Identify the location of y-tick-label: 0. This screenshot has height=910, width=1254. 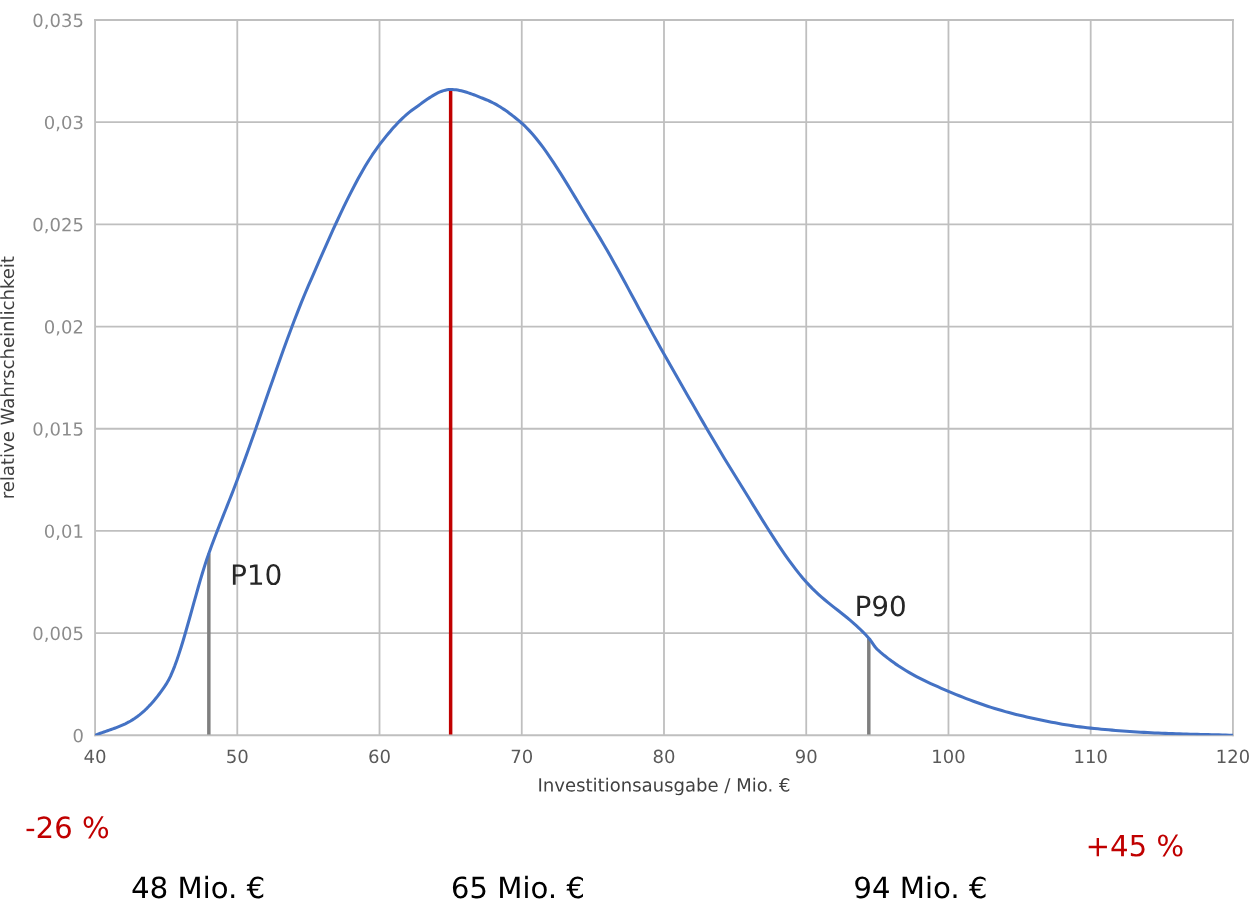
(78, 735).